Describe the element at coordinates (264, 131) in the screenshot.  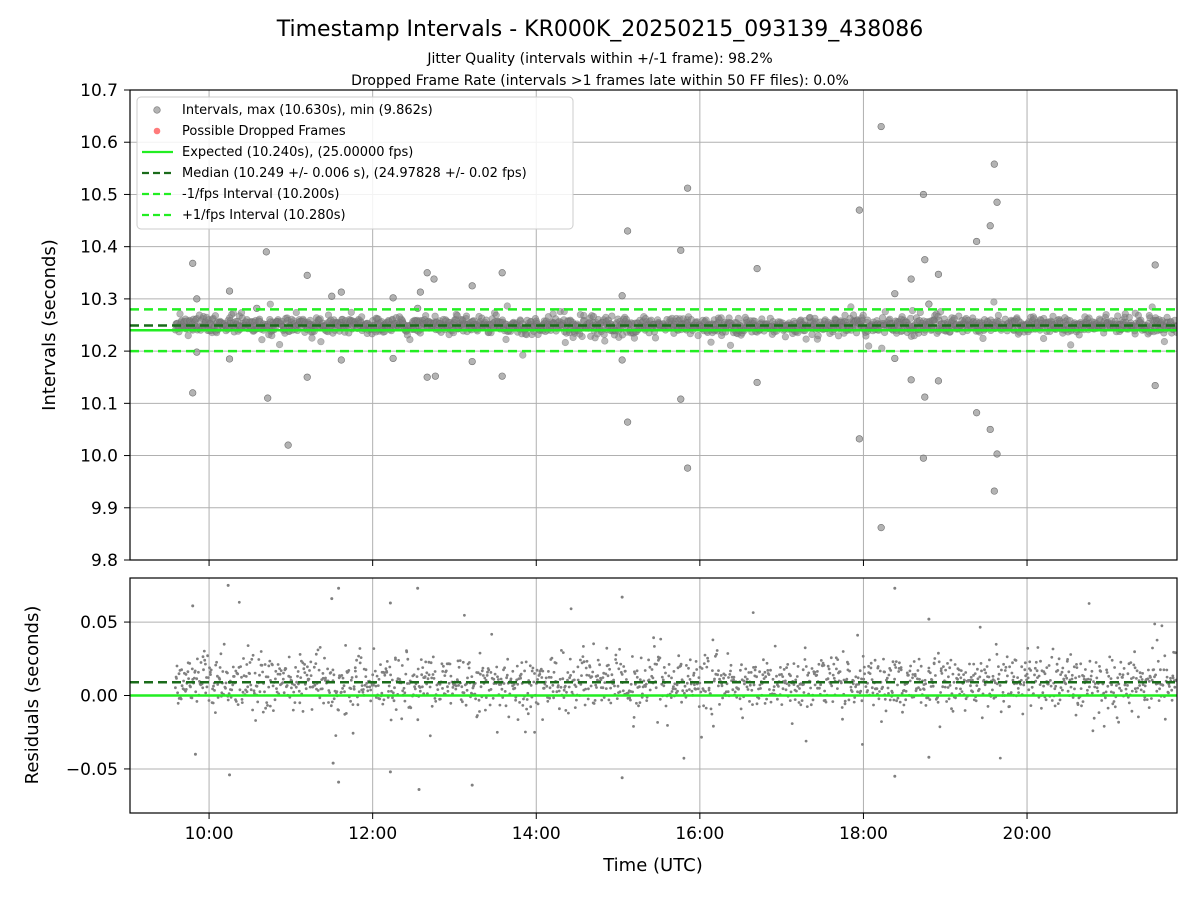
I see `legend-label-dropped: Possible Dropped Frames` at that location.